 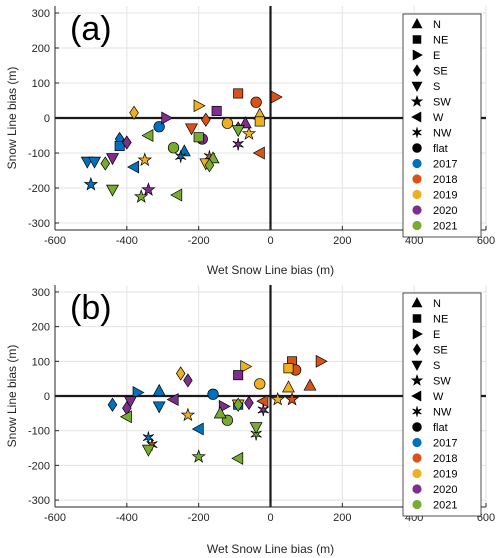 I want to click on x-tick-label: 400, so click(x=414, y=241).